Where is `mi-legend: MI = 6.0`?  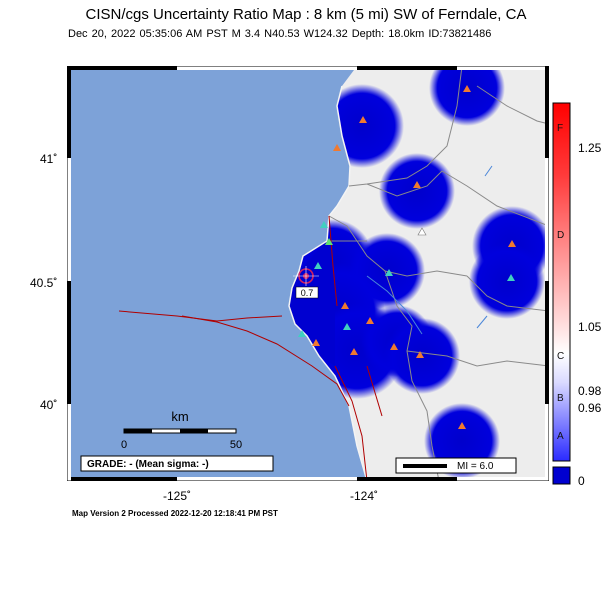 mi-legend: MI = 6.0 is located at coordinates (456, 465).